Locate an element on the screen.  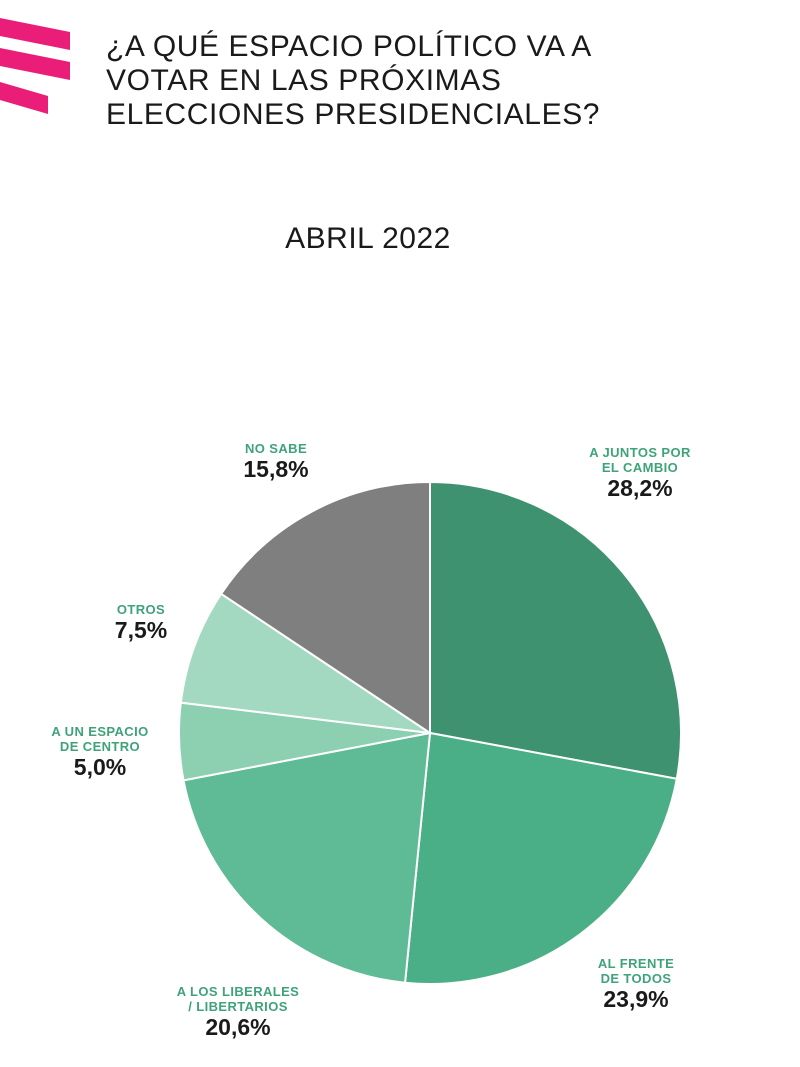
slice-value-no-sabe: 15,8% is located at coordinates (276, 469).